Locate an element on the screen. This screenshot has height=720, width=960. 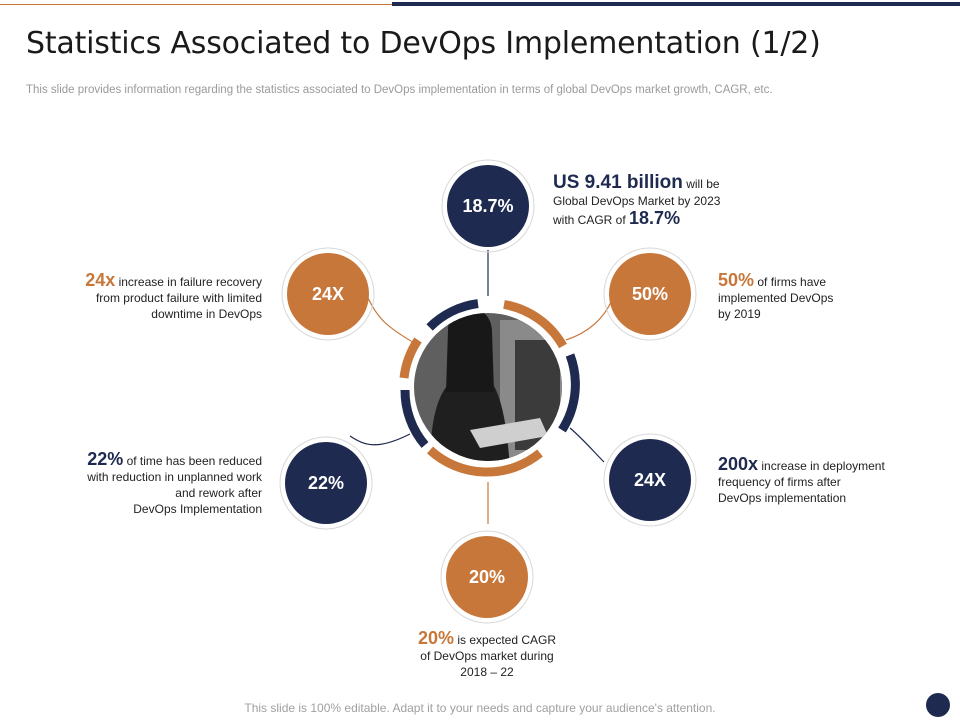
stat-top-text2: Global DevOps Market by 2023 is located at coordinates (637, 201).